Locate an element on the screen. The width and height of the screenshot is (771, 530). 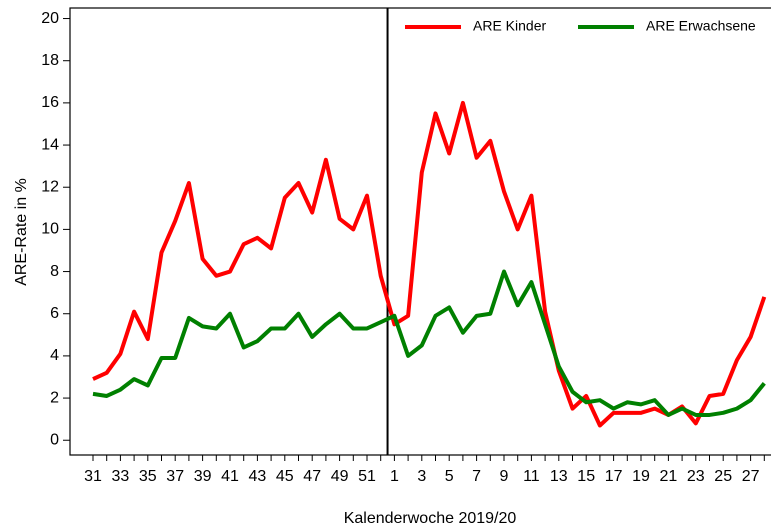
y-tick-label: 10 is located at coordinates (50, 229).